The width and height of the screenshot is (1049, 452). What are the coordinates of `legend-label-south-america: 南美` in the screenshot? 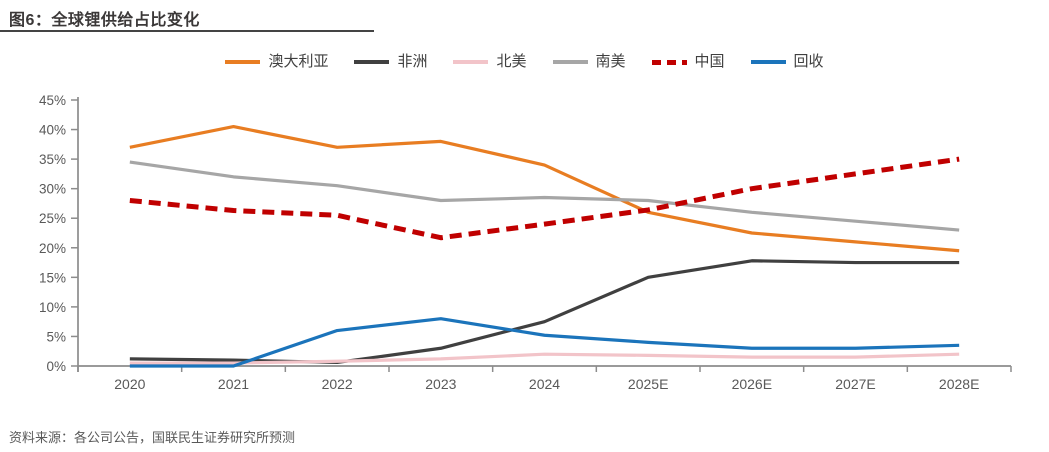 It's located at (610, 61).